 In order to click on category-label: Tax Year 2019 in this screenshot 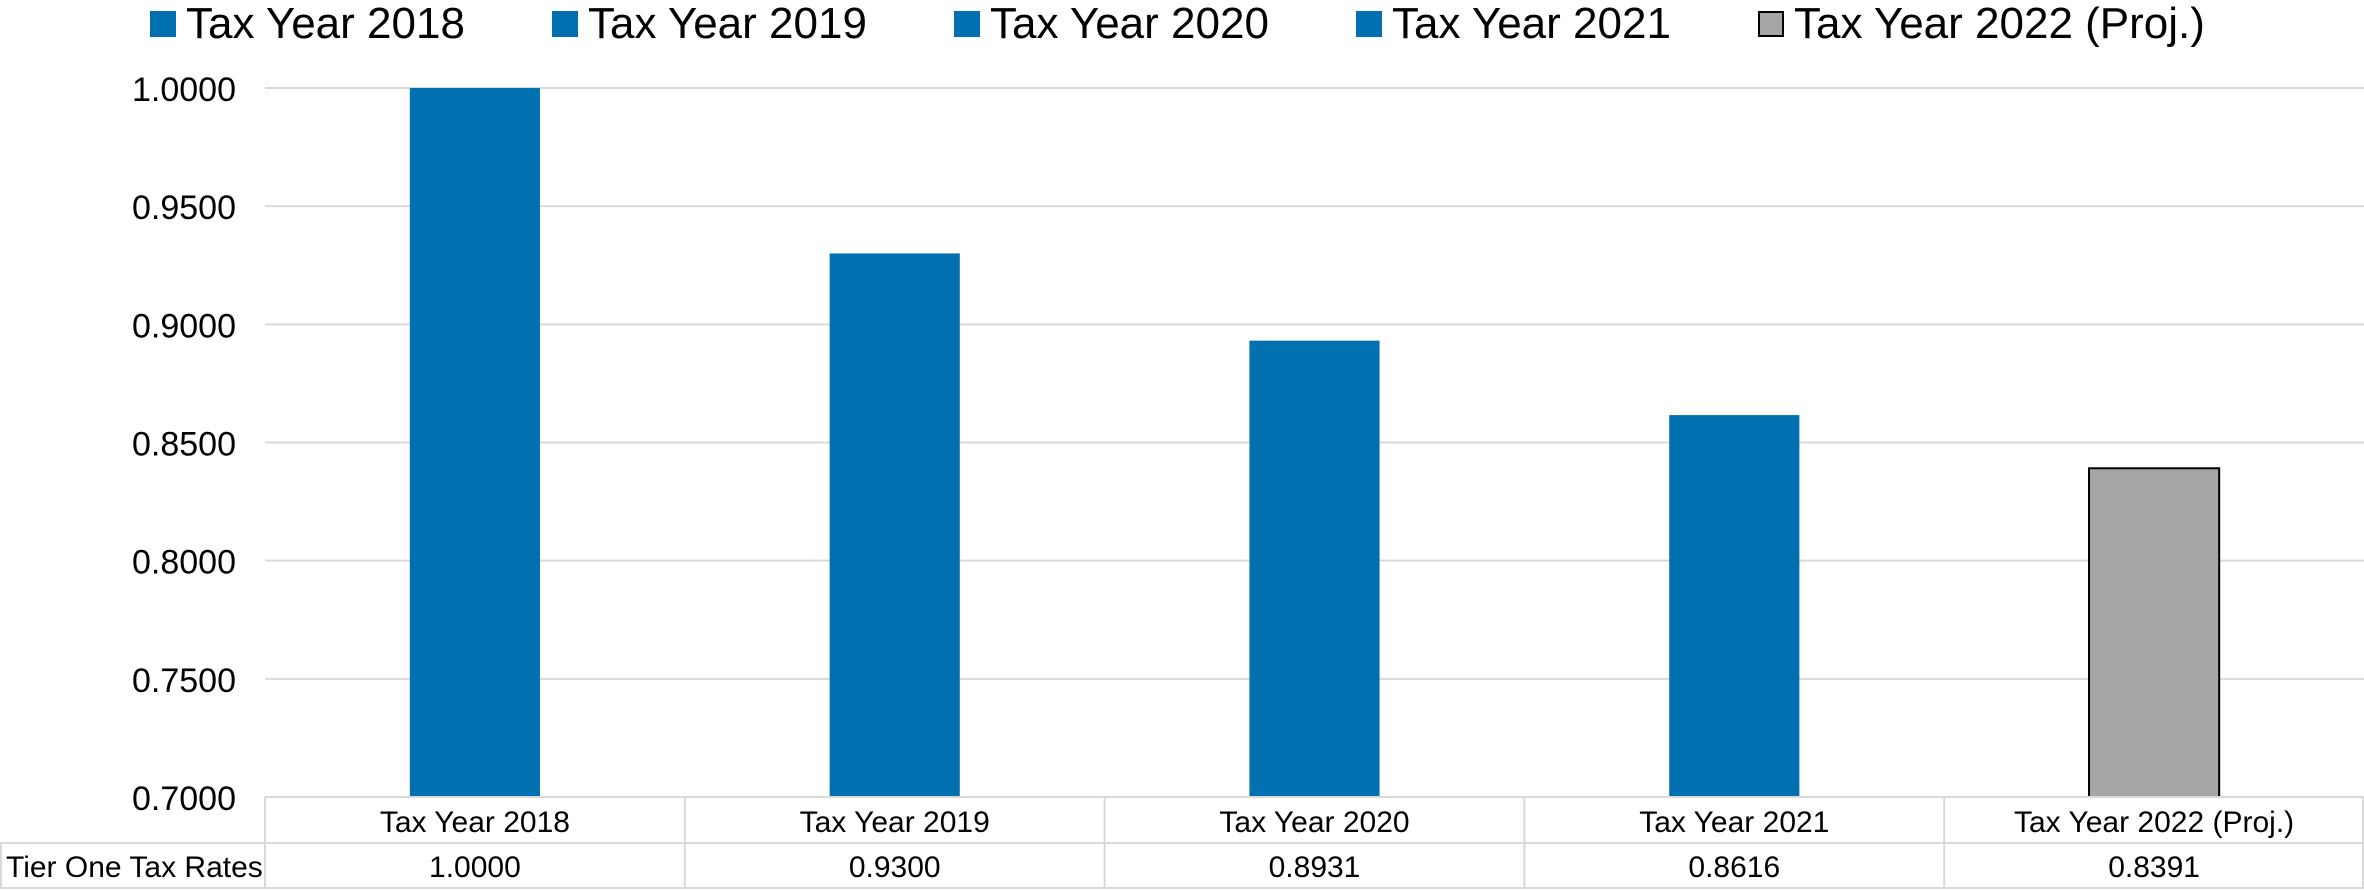, I will do `click(895, 822)`.